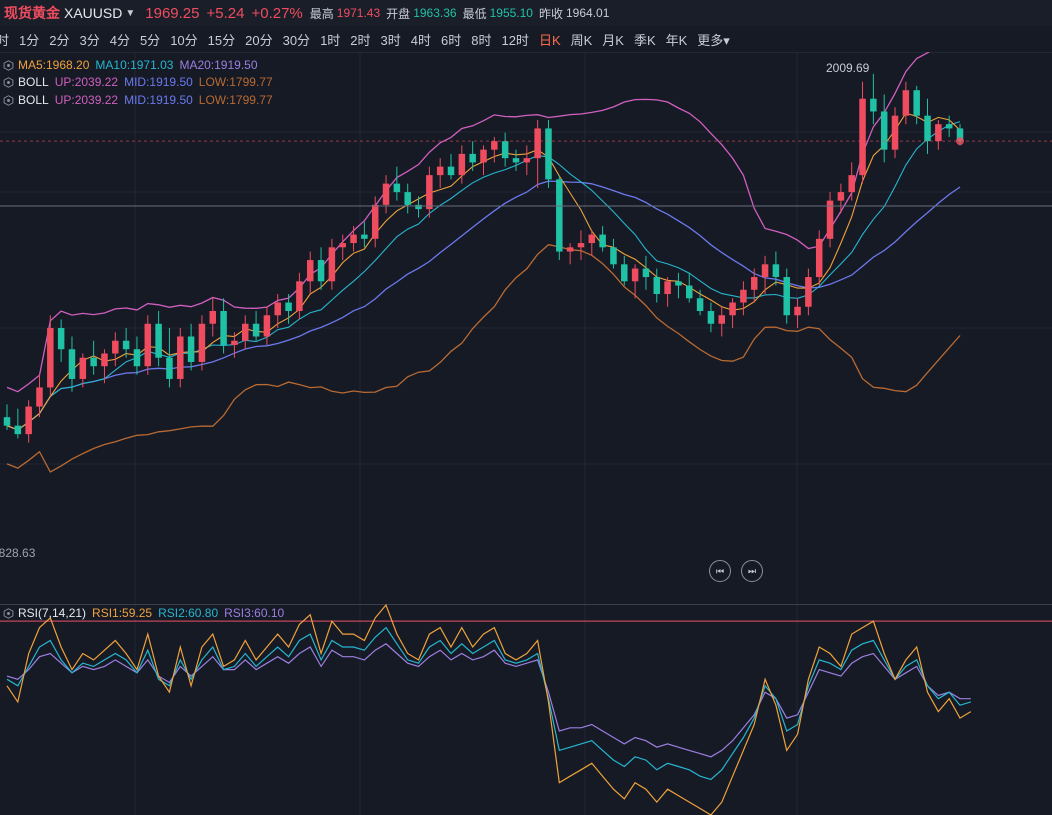  What do you see at coordinates (18, 553) in the screenshot?
I see `low-price-label: 1828.63` at bounding box center [18, 553].